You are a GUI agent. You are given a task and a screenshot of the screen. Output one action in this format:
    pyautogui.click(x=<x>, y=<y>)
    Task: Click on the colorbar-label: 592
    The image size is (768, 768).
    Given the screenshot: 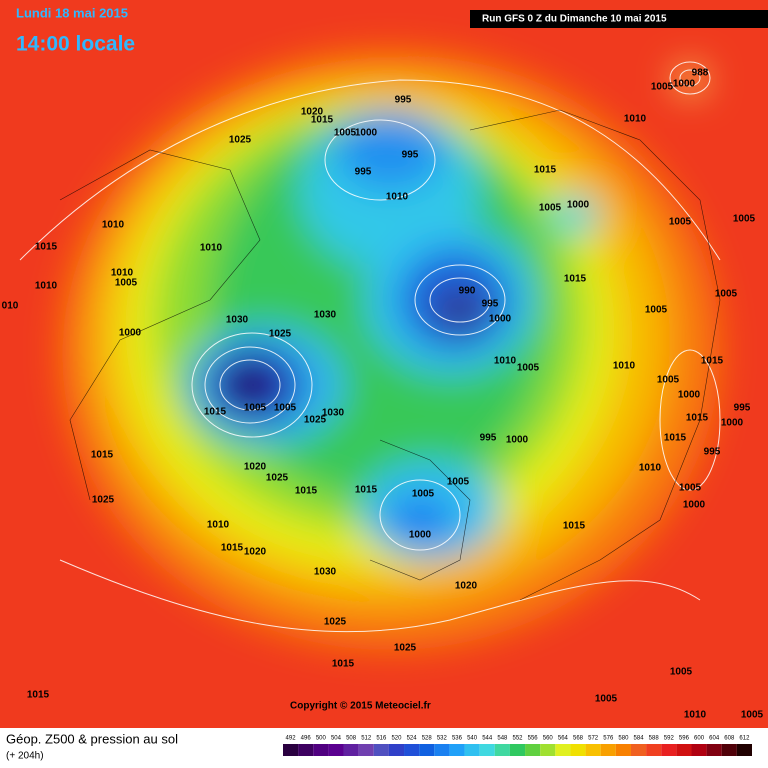 What is the action you would take?
    pyautogui.click(x=669, y=739)
    